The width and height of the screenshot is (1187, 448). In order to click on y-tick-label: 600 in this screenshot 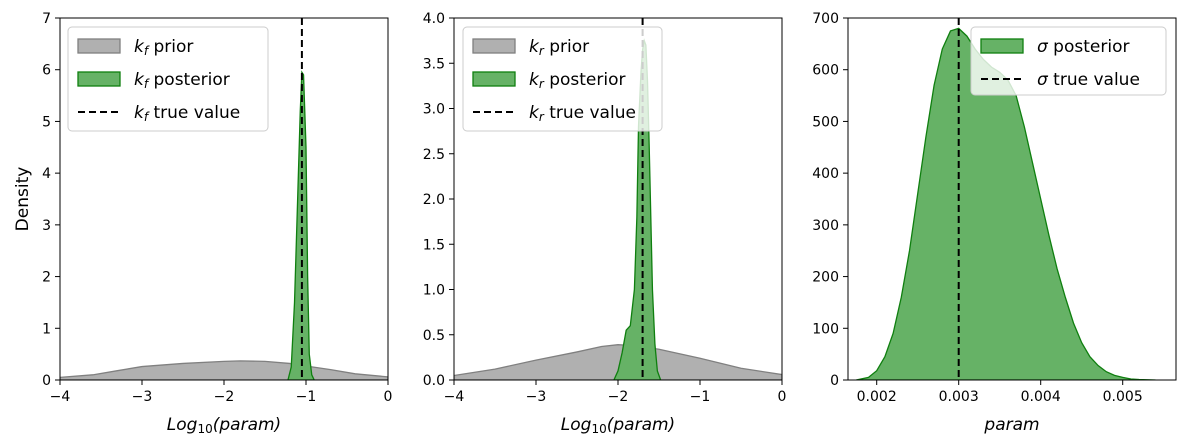, I will do `click(825, 71)`.